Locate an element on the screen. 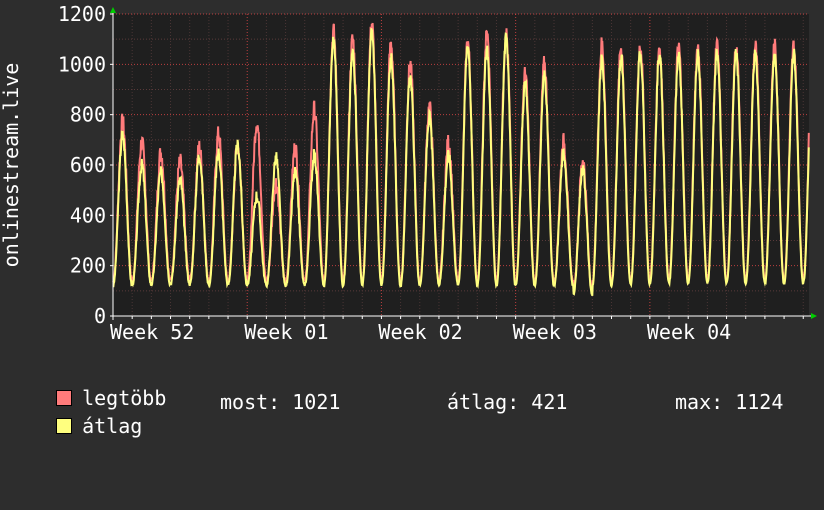  y-tick-label: 200 is located at coordinates (88, 266).